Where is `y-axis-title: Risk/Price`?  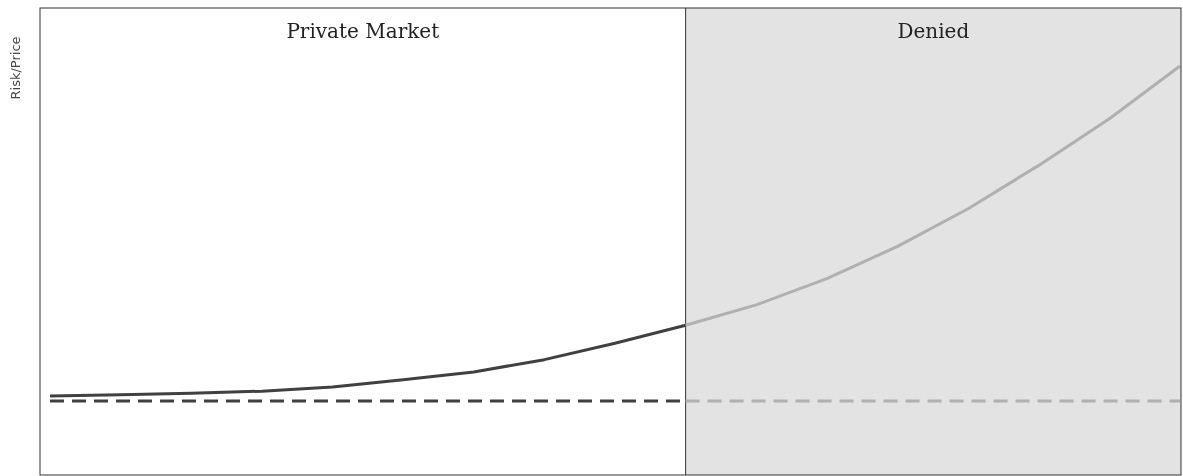 y-axis-title: Risk/Price is located at coordinates (15, 68).